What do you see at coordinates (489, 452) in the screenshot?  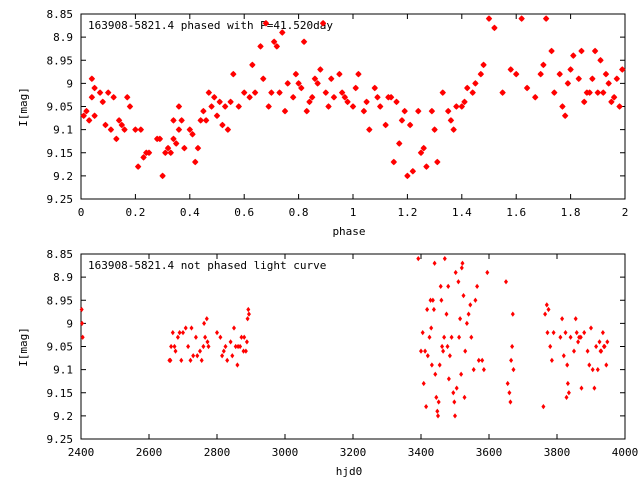 I see `x-tick-label: 3600` at bounding box center [489, 452].